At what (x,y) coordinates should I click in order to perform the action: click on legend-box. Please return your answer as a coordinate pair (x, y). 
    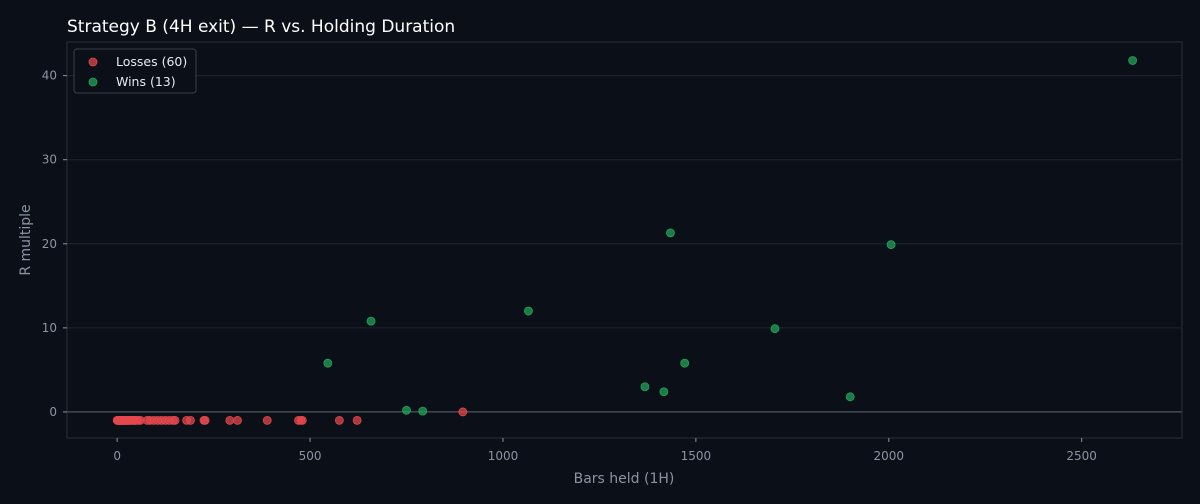
    Looking at the image, I should click on (135, 71).